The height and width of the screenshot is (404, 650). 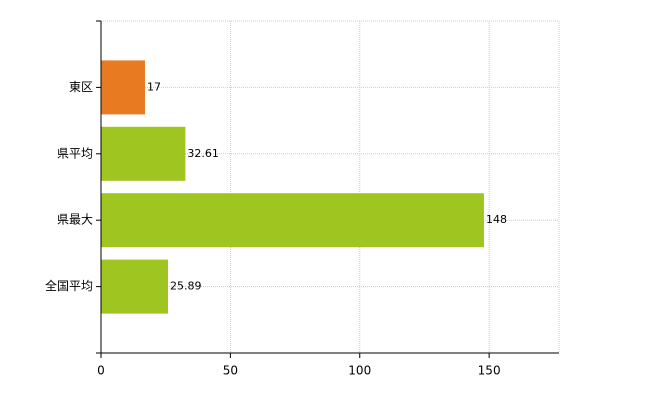 I want to click on y-tick-label: 県最大, so click(x=75, y=220).